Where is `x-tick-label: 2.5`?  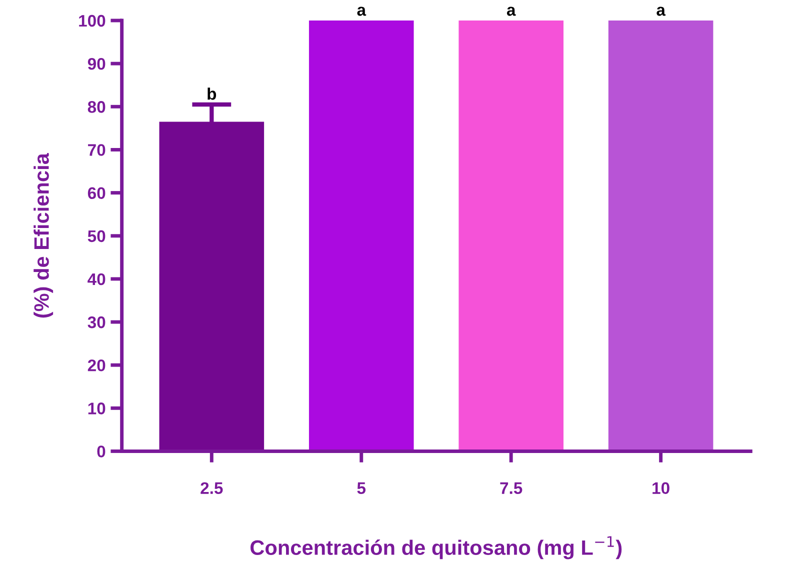
x-tick-label: 2.5 is located at coordinates (211, 488).